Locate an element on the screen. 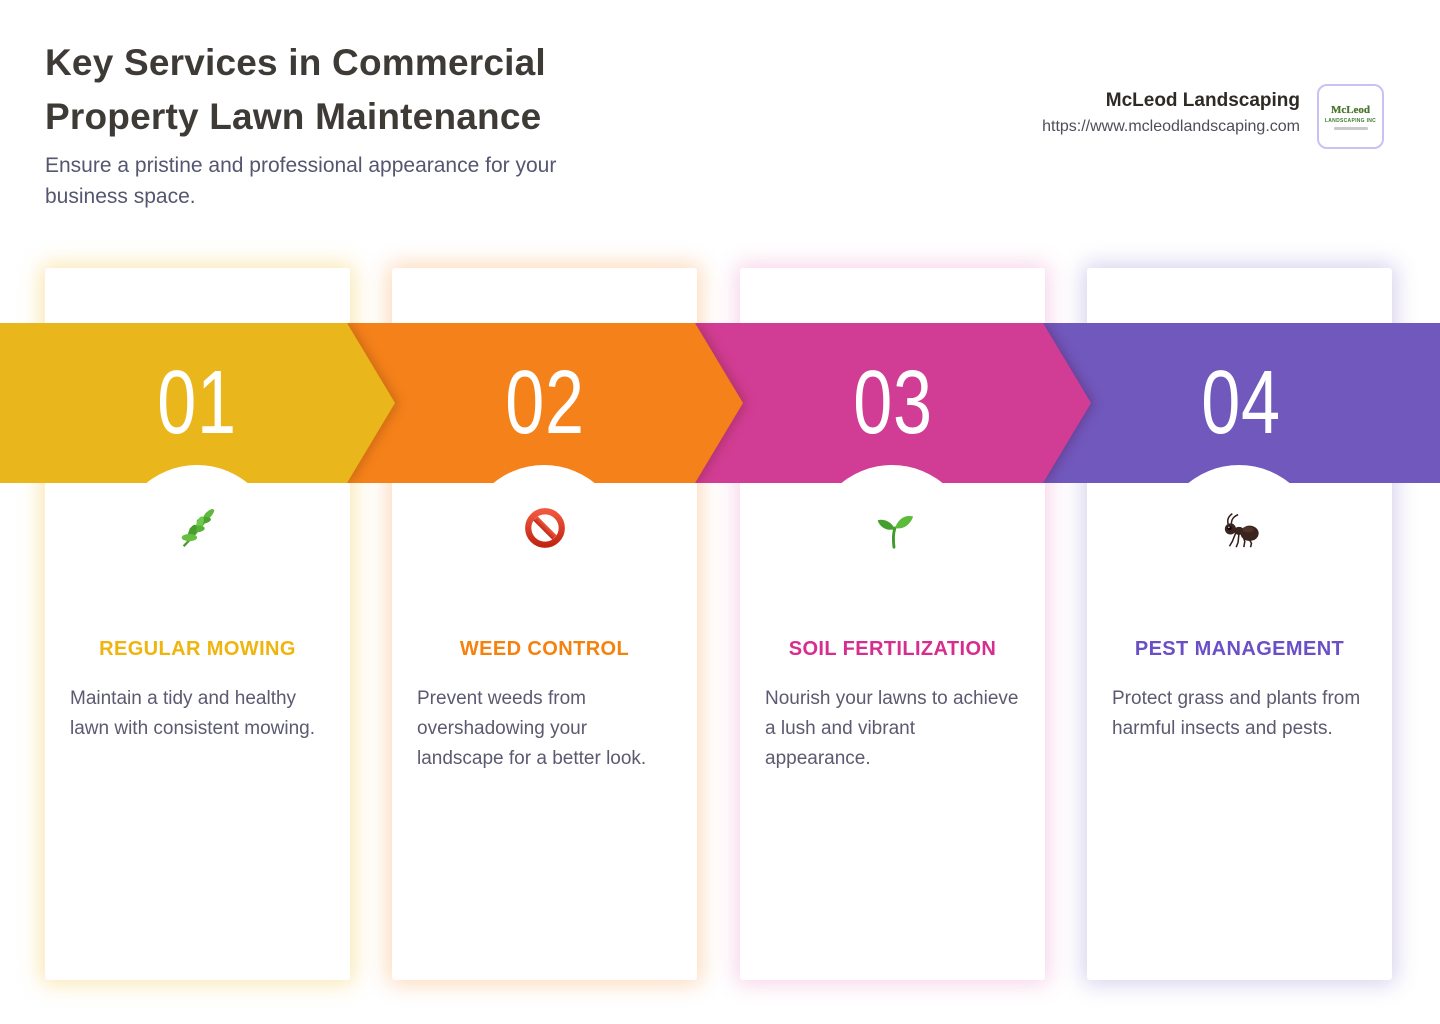 The image size is (1440, 1024). step-number-4: 04 is located at coordinates (1241, 403).